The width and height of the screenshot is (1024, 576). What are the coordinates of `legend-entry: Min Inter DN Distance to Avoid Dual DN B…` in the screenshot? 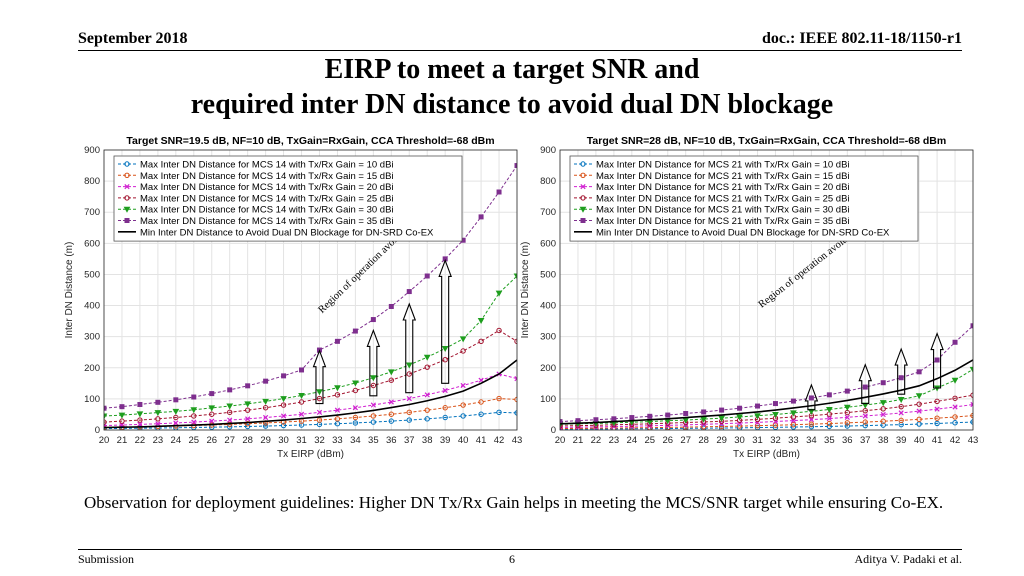 It's located at (287, 232).